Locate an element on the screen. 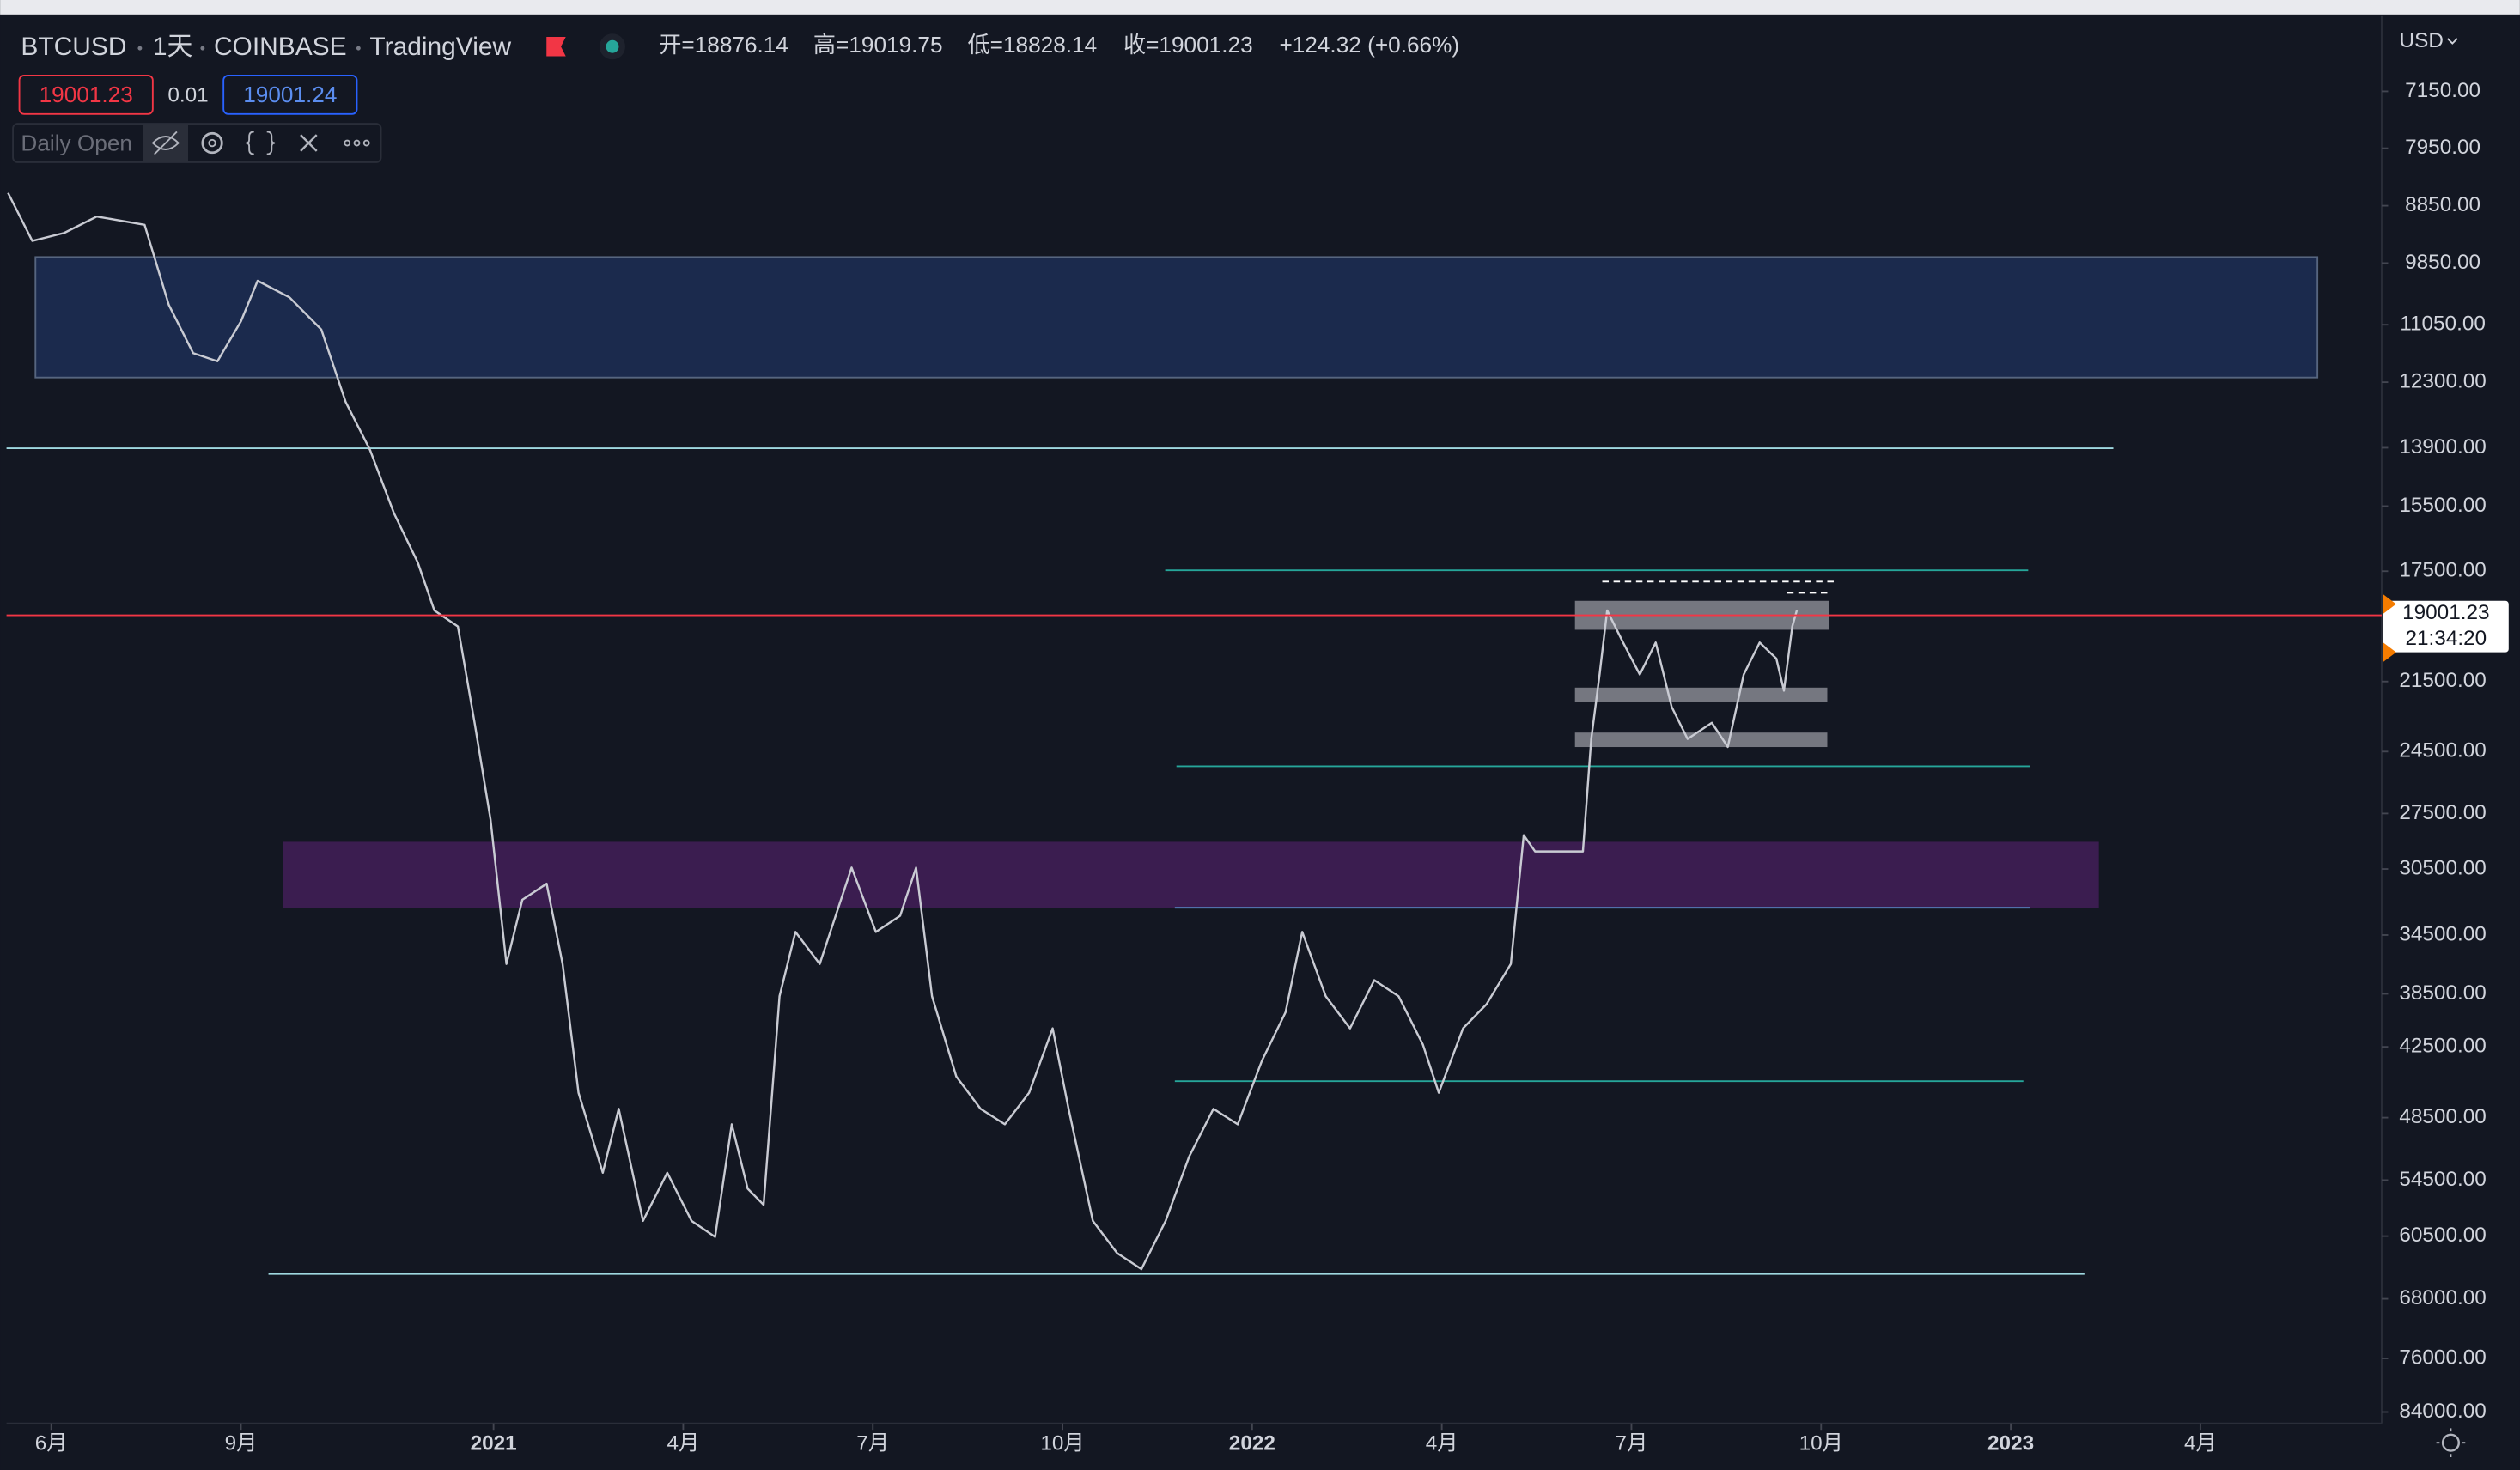  ohlc-high: 高=19019.75 is located at coordinates (878, 45).